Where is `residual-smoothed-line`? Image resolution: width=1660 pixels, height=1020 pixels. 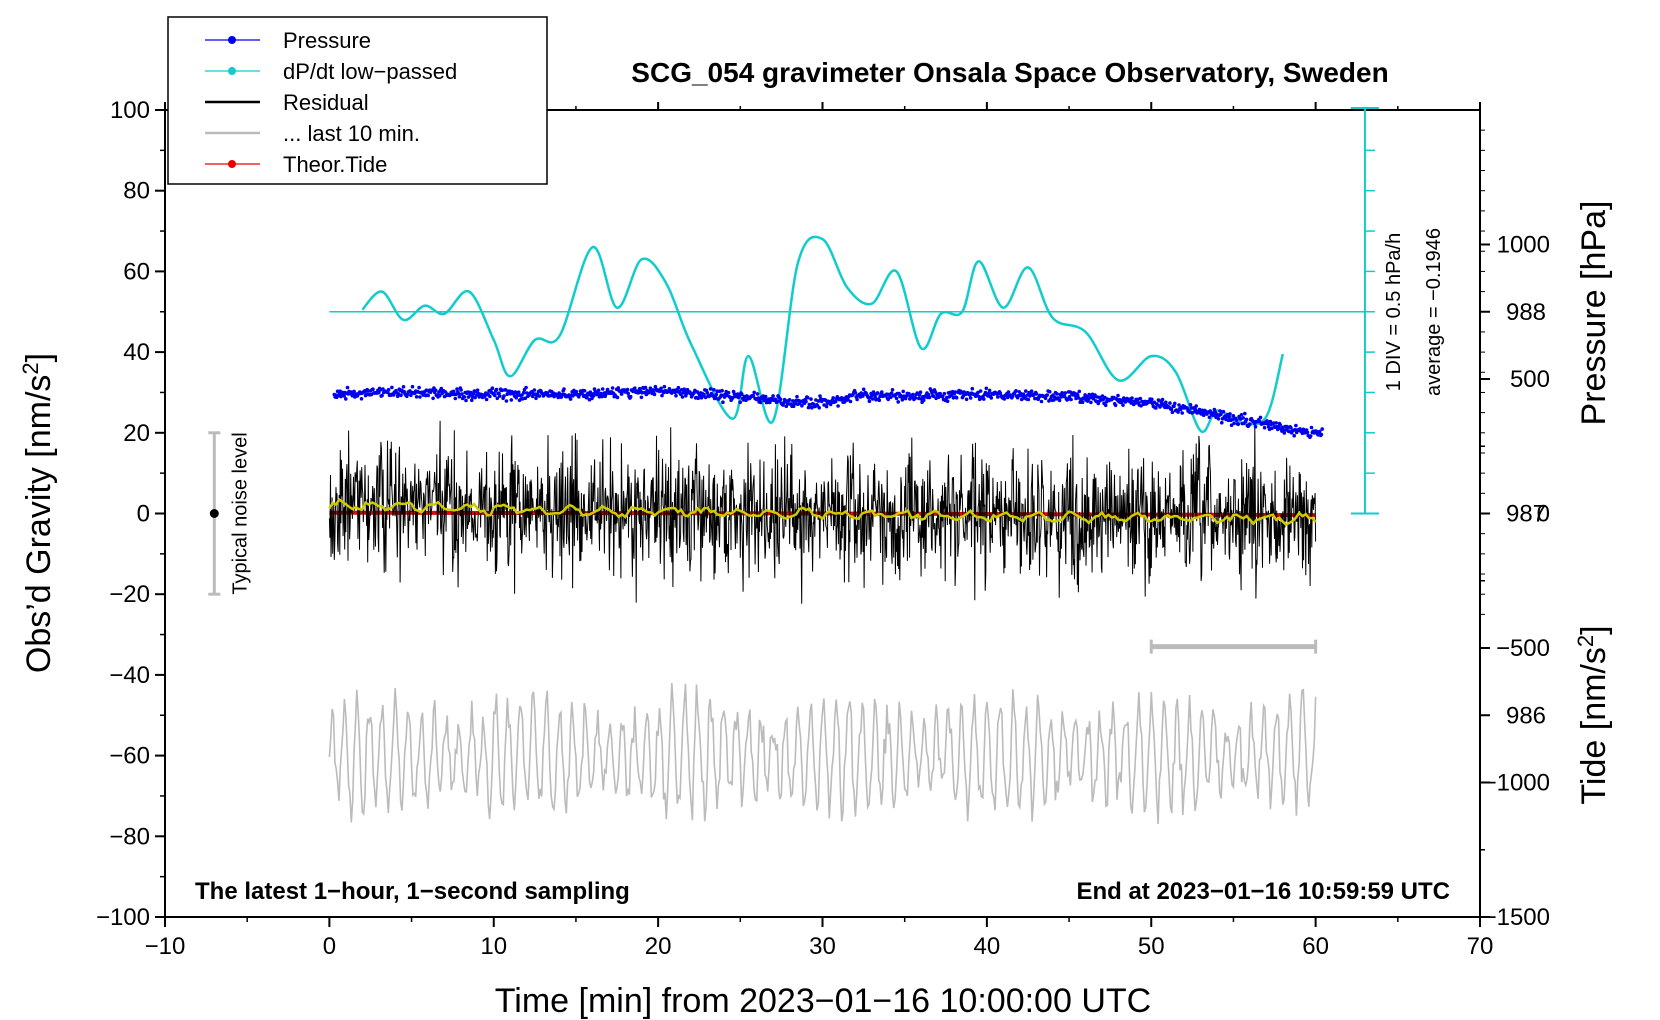
residual-smoothed-line is located at coordinates (822, 512).